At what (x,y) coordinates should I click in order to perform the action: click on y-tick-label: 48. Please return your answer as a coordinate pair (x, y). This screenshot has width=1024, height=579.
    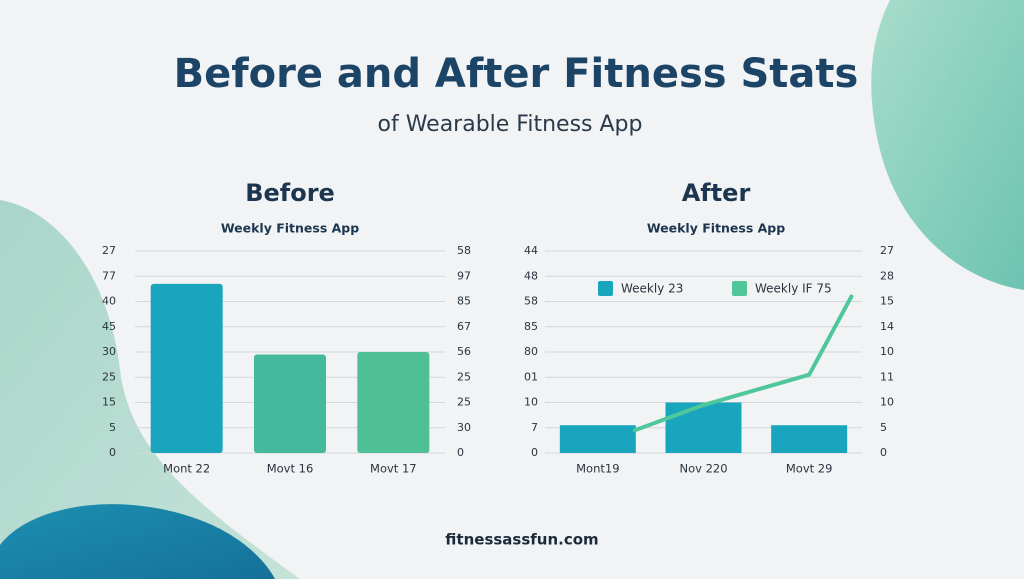
    Looking at the image, I should click on (531, 275).